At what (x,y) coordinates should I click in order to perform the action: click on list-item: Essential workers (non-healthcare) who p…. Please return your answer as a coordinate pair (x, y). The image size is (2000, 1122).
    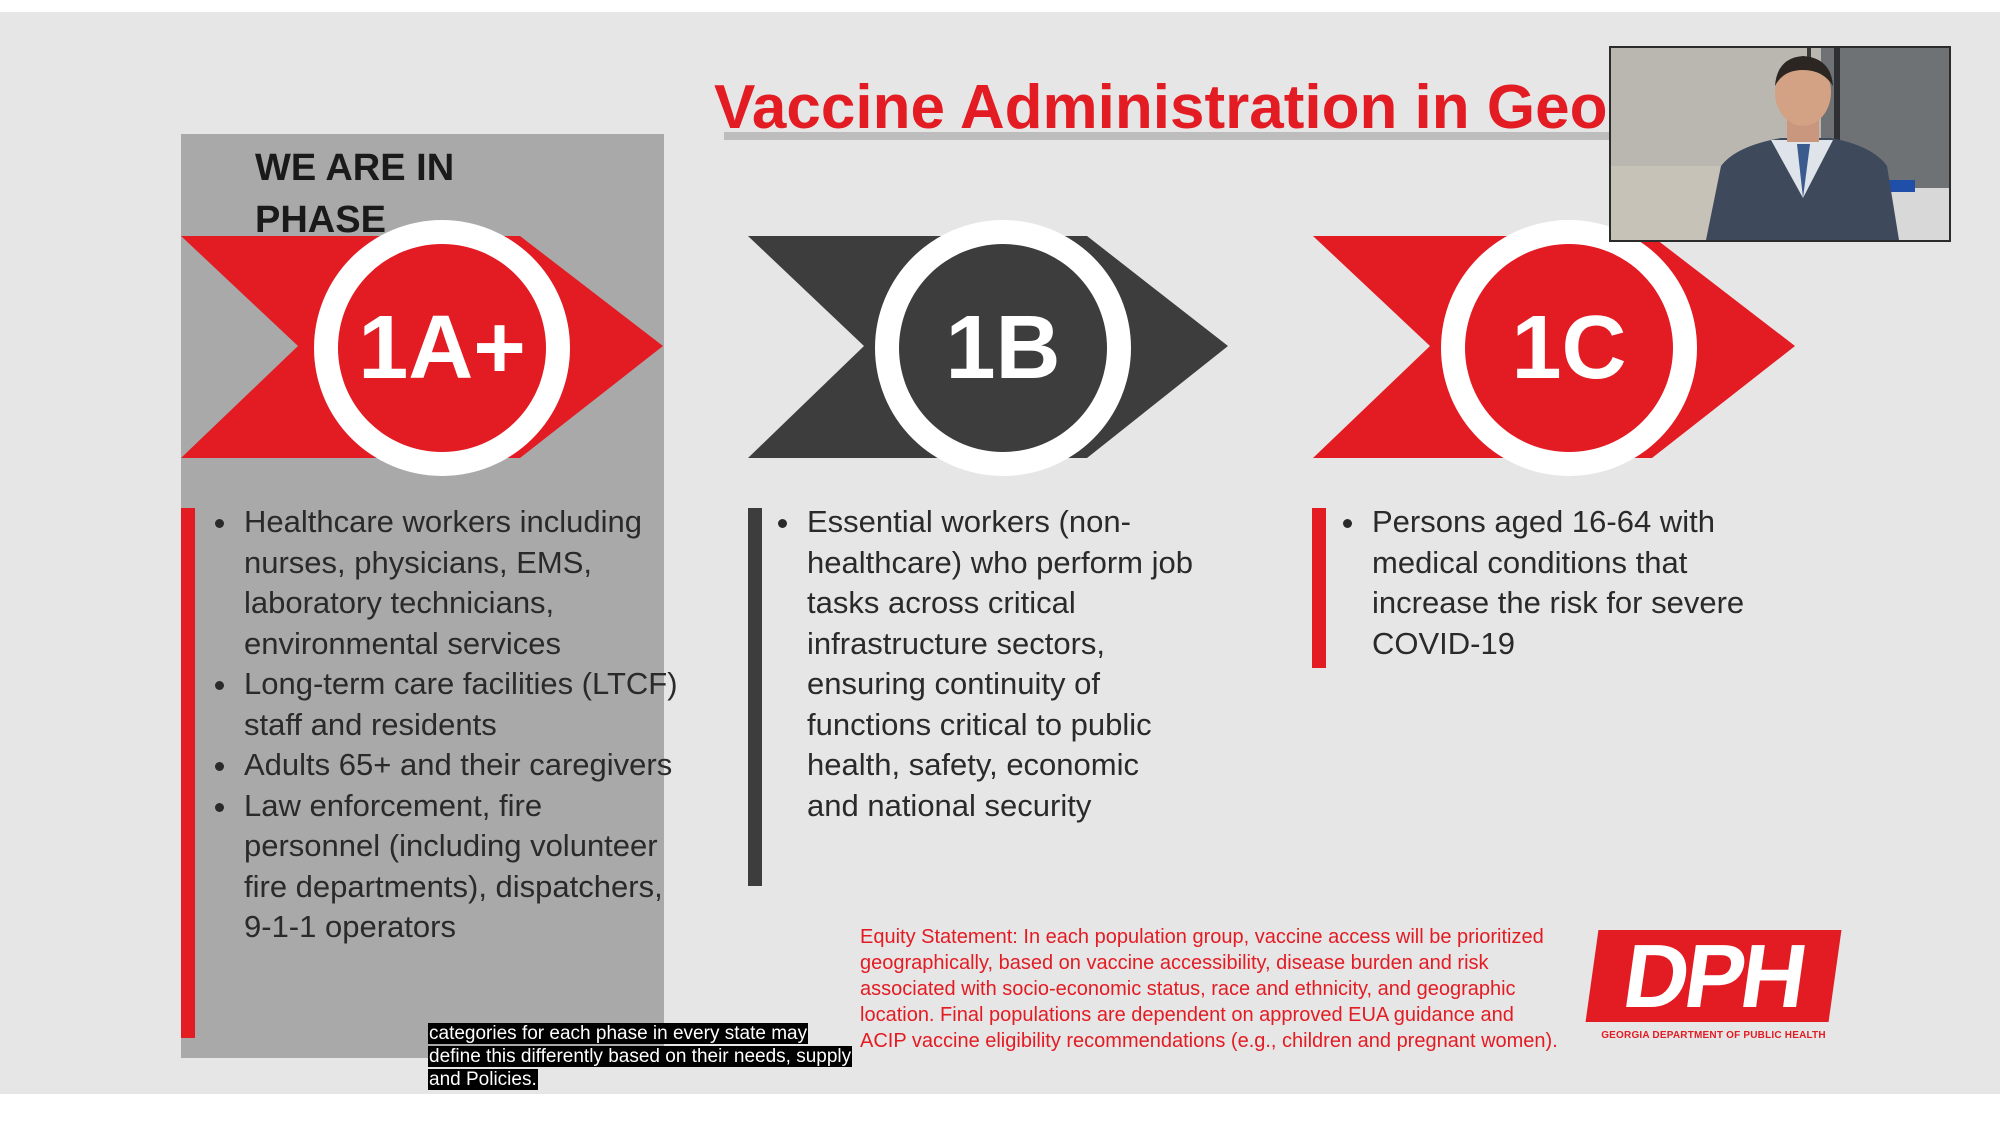
    Looking at the image, I should click on (998, 664).